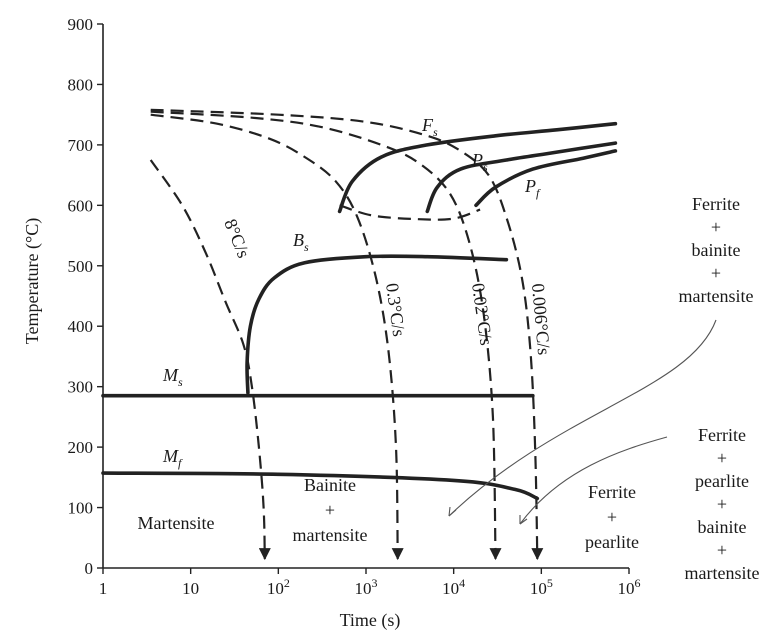  Describe the element at coordinates (541, 587) in the screenshot. I see `x-tick-label: 10⁵` at that location.